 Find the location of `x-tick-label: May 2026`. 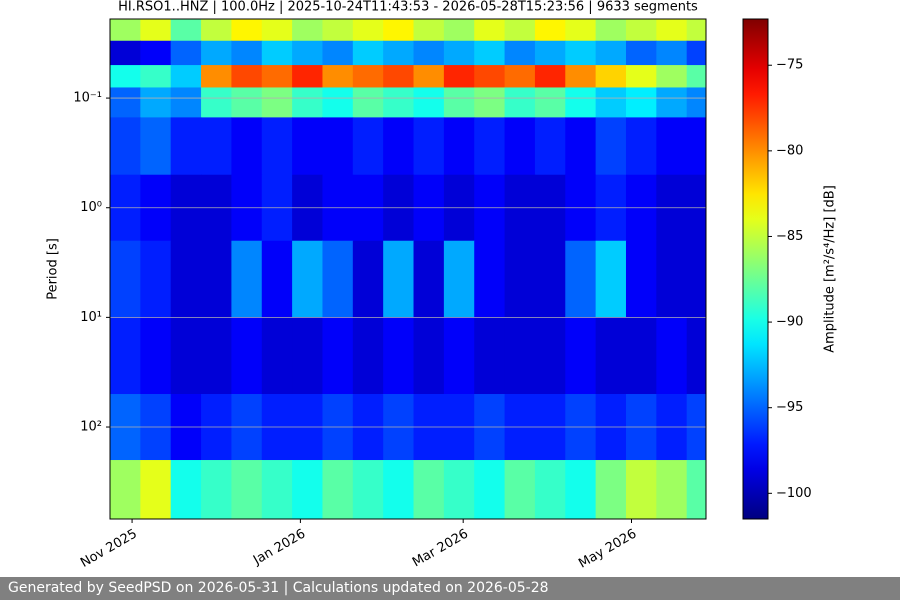

x-tick-label: May 2026 is located at coordinates (607, 549).